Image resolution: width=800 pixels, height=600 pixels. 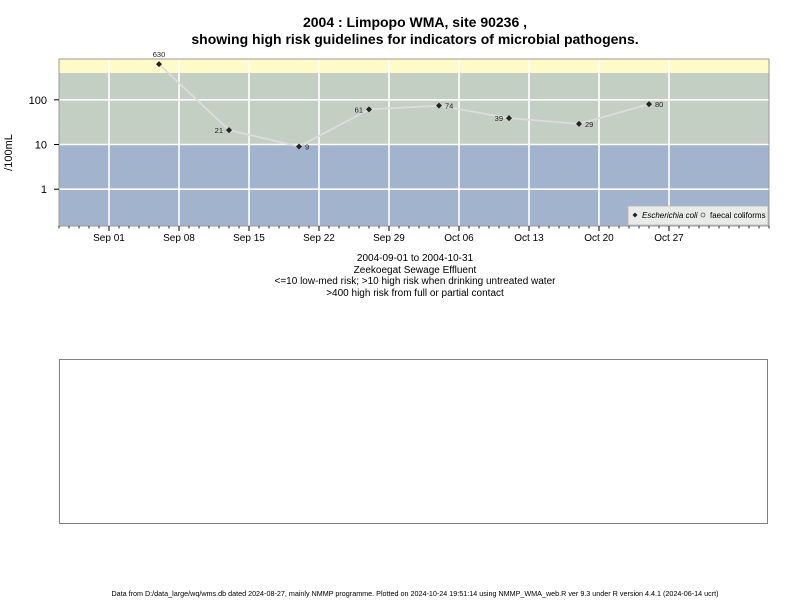 I want to click on legend-ecoli-label: Escherichia coli, so click(x=670, y=215).